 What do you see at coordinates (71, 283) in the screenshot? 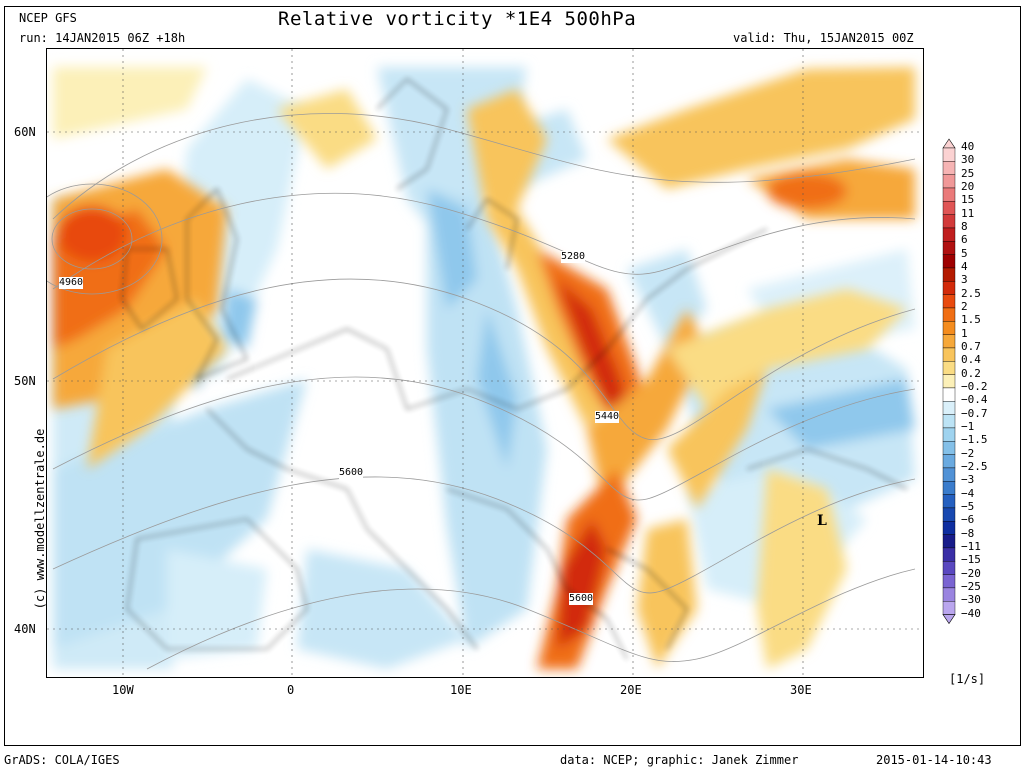
I see `contour-label-4960: 4960` at bounding box center [71, 283].